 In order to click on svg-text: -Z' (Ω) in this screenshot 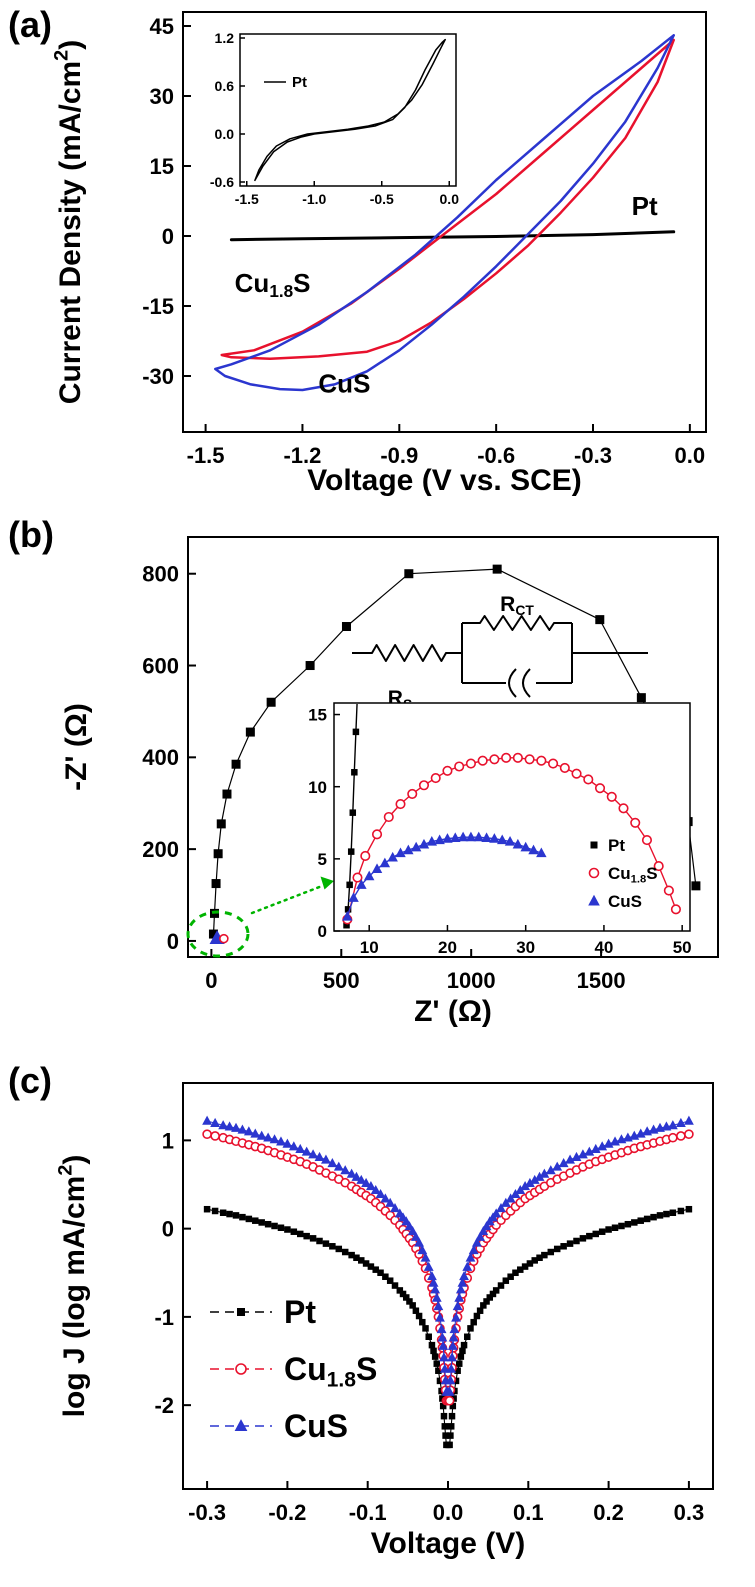, I will do `click(76, 747)`.